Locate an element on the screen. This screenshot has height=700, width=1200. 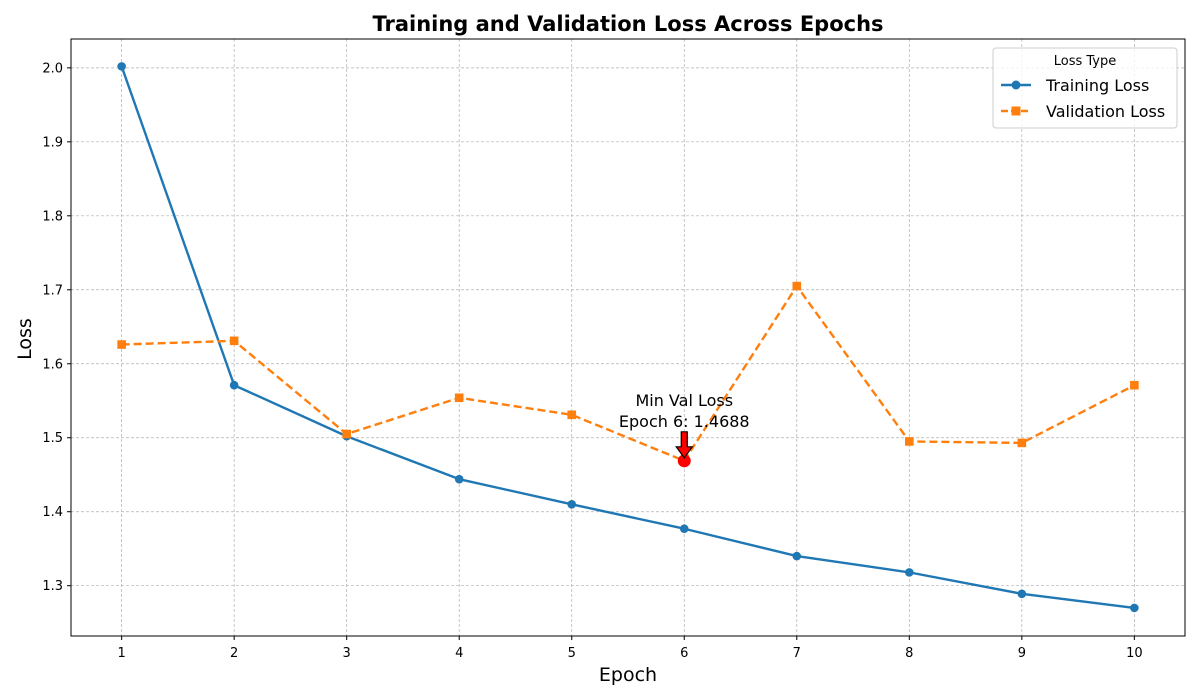
x-tick-label: 8 is located at coordinates (909, 653).